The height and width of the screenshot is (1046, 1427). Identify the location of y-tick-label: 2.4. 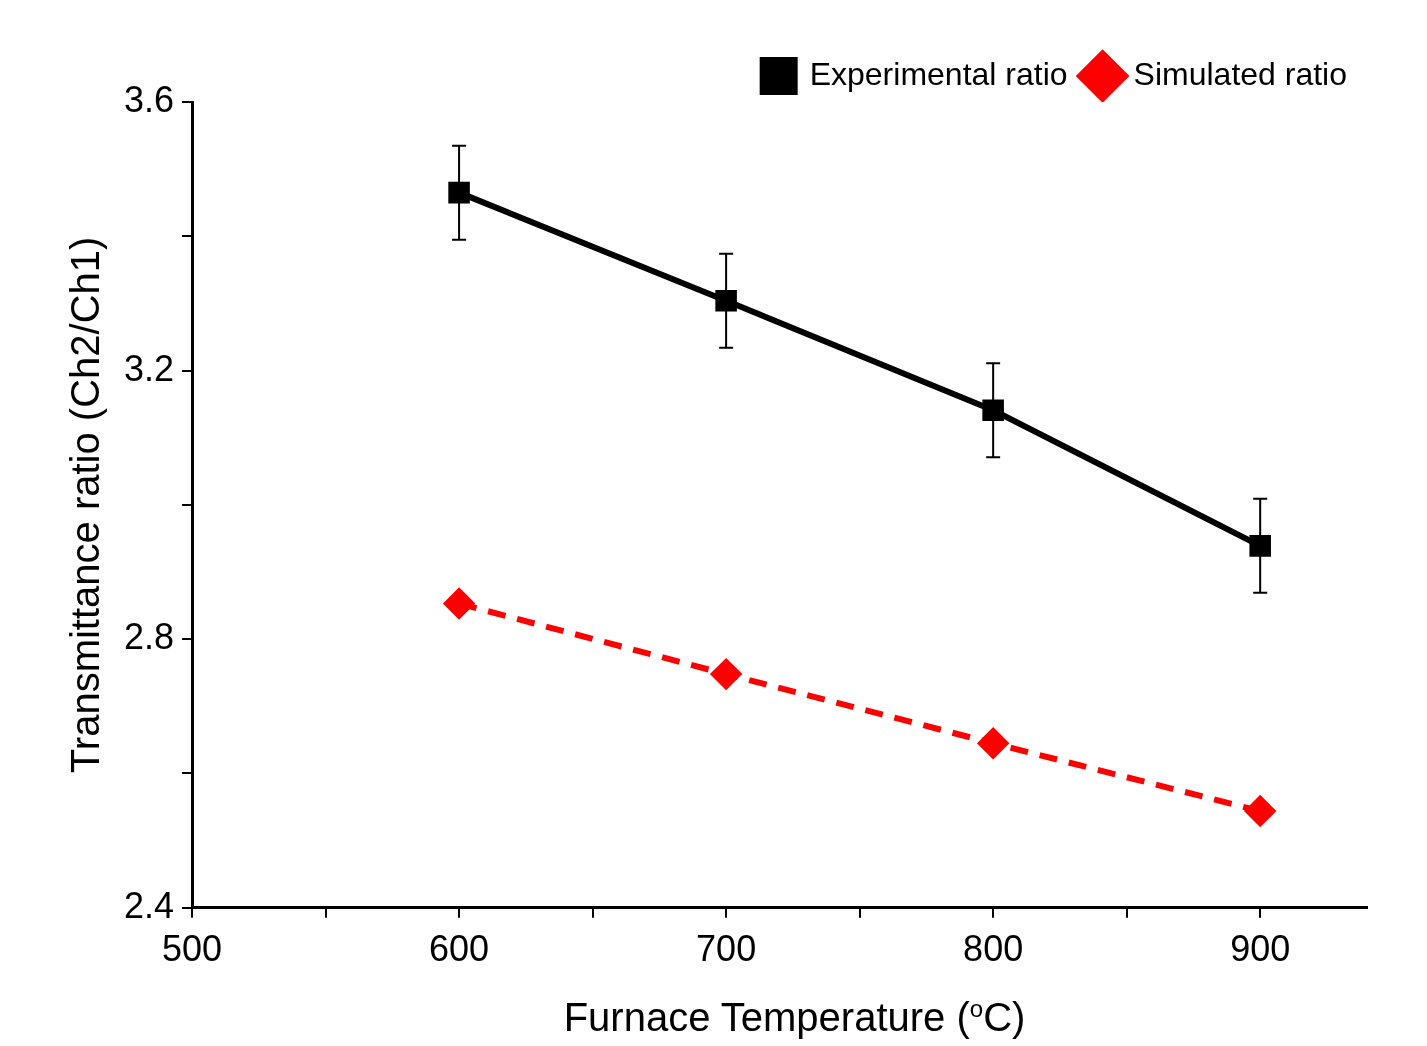
(149, 905).